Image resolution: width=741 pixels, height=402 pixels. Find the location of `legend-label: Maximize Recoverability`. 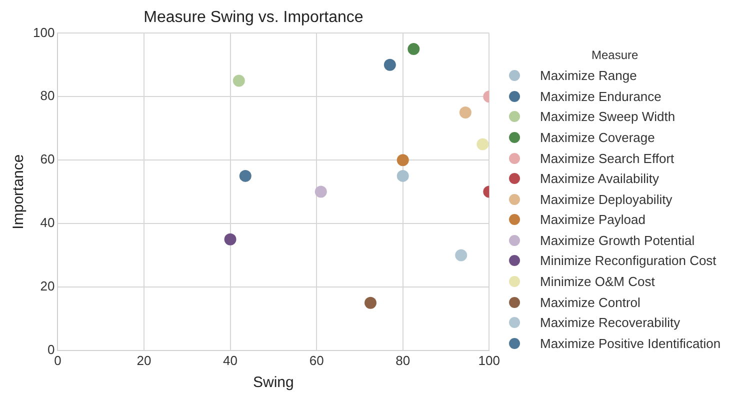

legend-label: Maximize Recoverability is located at coordinates (610, 322).